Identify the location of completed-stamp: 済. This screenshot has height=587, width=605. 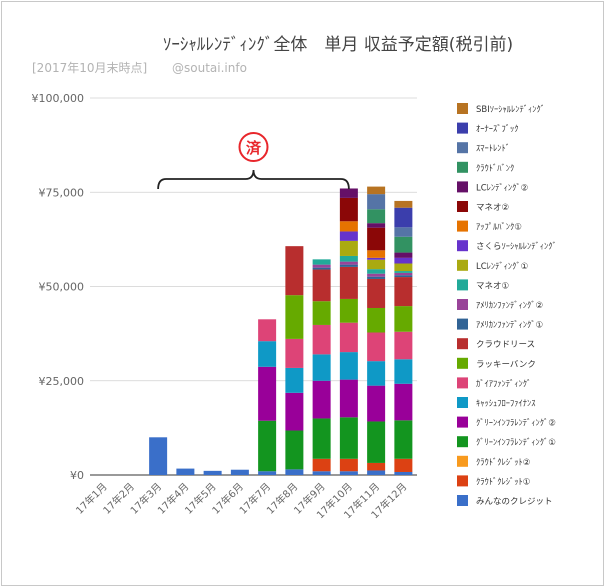
(254, 148).